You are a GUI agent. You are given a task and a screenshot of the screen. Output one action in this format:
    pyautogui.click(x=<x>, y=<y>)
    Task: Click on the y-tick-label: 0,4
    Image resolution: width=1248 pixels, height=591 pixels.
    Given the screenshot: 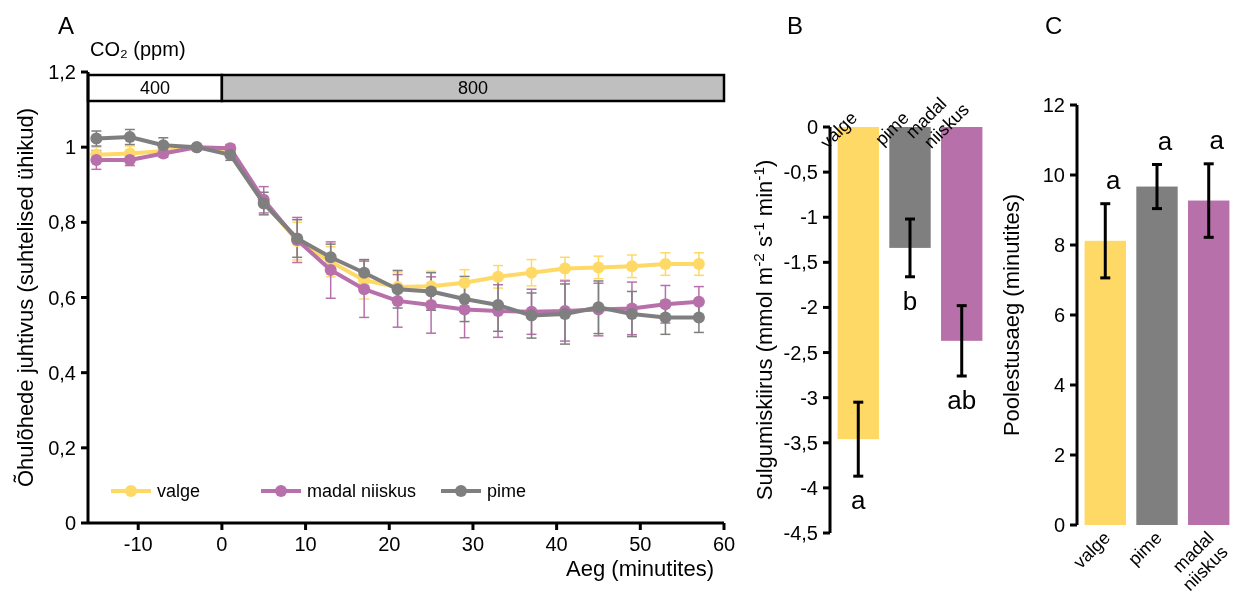 What is the action you would take?
    pyautogui.click(x=62, y=372)
    